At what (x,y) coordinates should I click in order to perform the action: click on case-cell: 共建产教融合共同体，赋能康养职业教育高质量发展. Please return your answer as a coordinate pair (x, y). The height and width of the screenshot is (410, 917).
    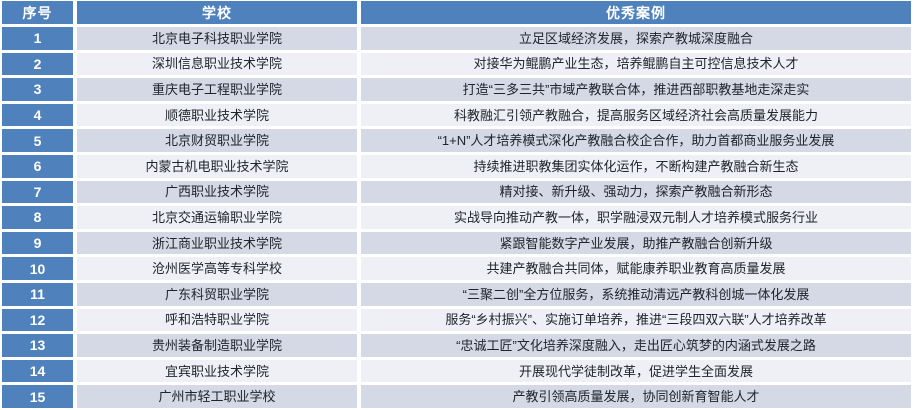
    Looking at the image, I should click on (636, 268).